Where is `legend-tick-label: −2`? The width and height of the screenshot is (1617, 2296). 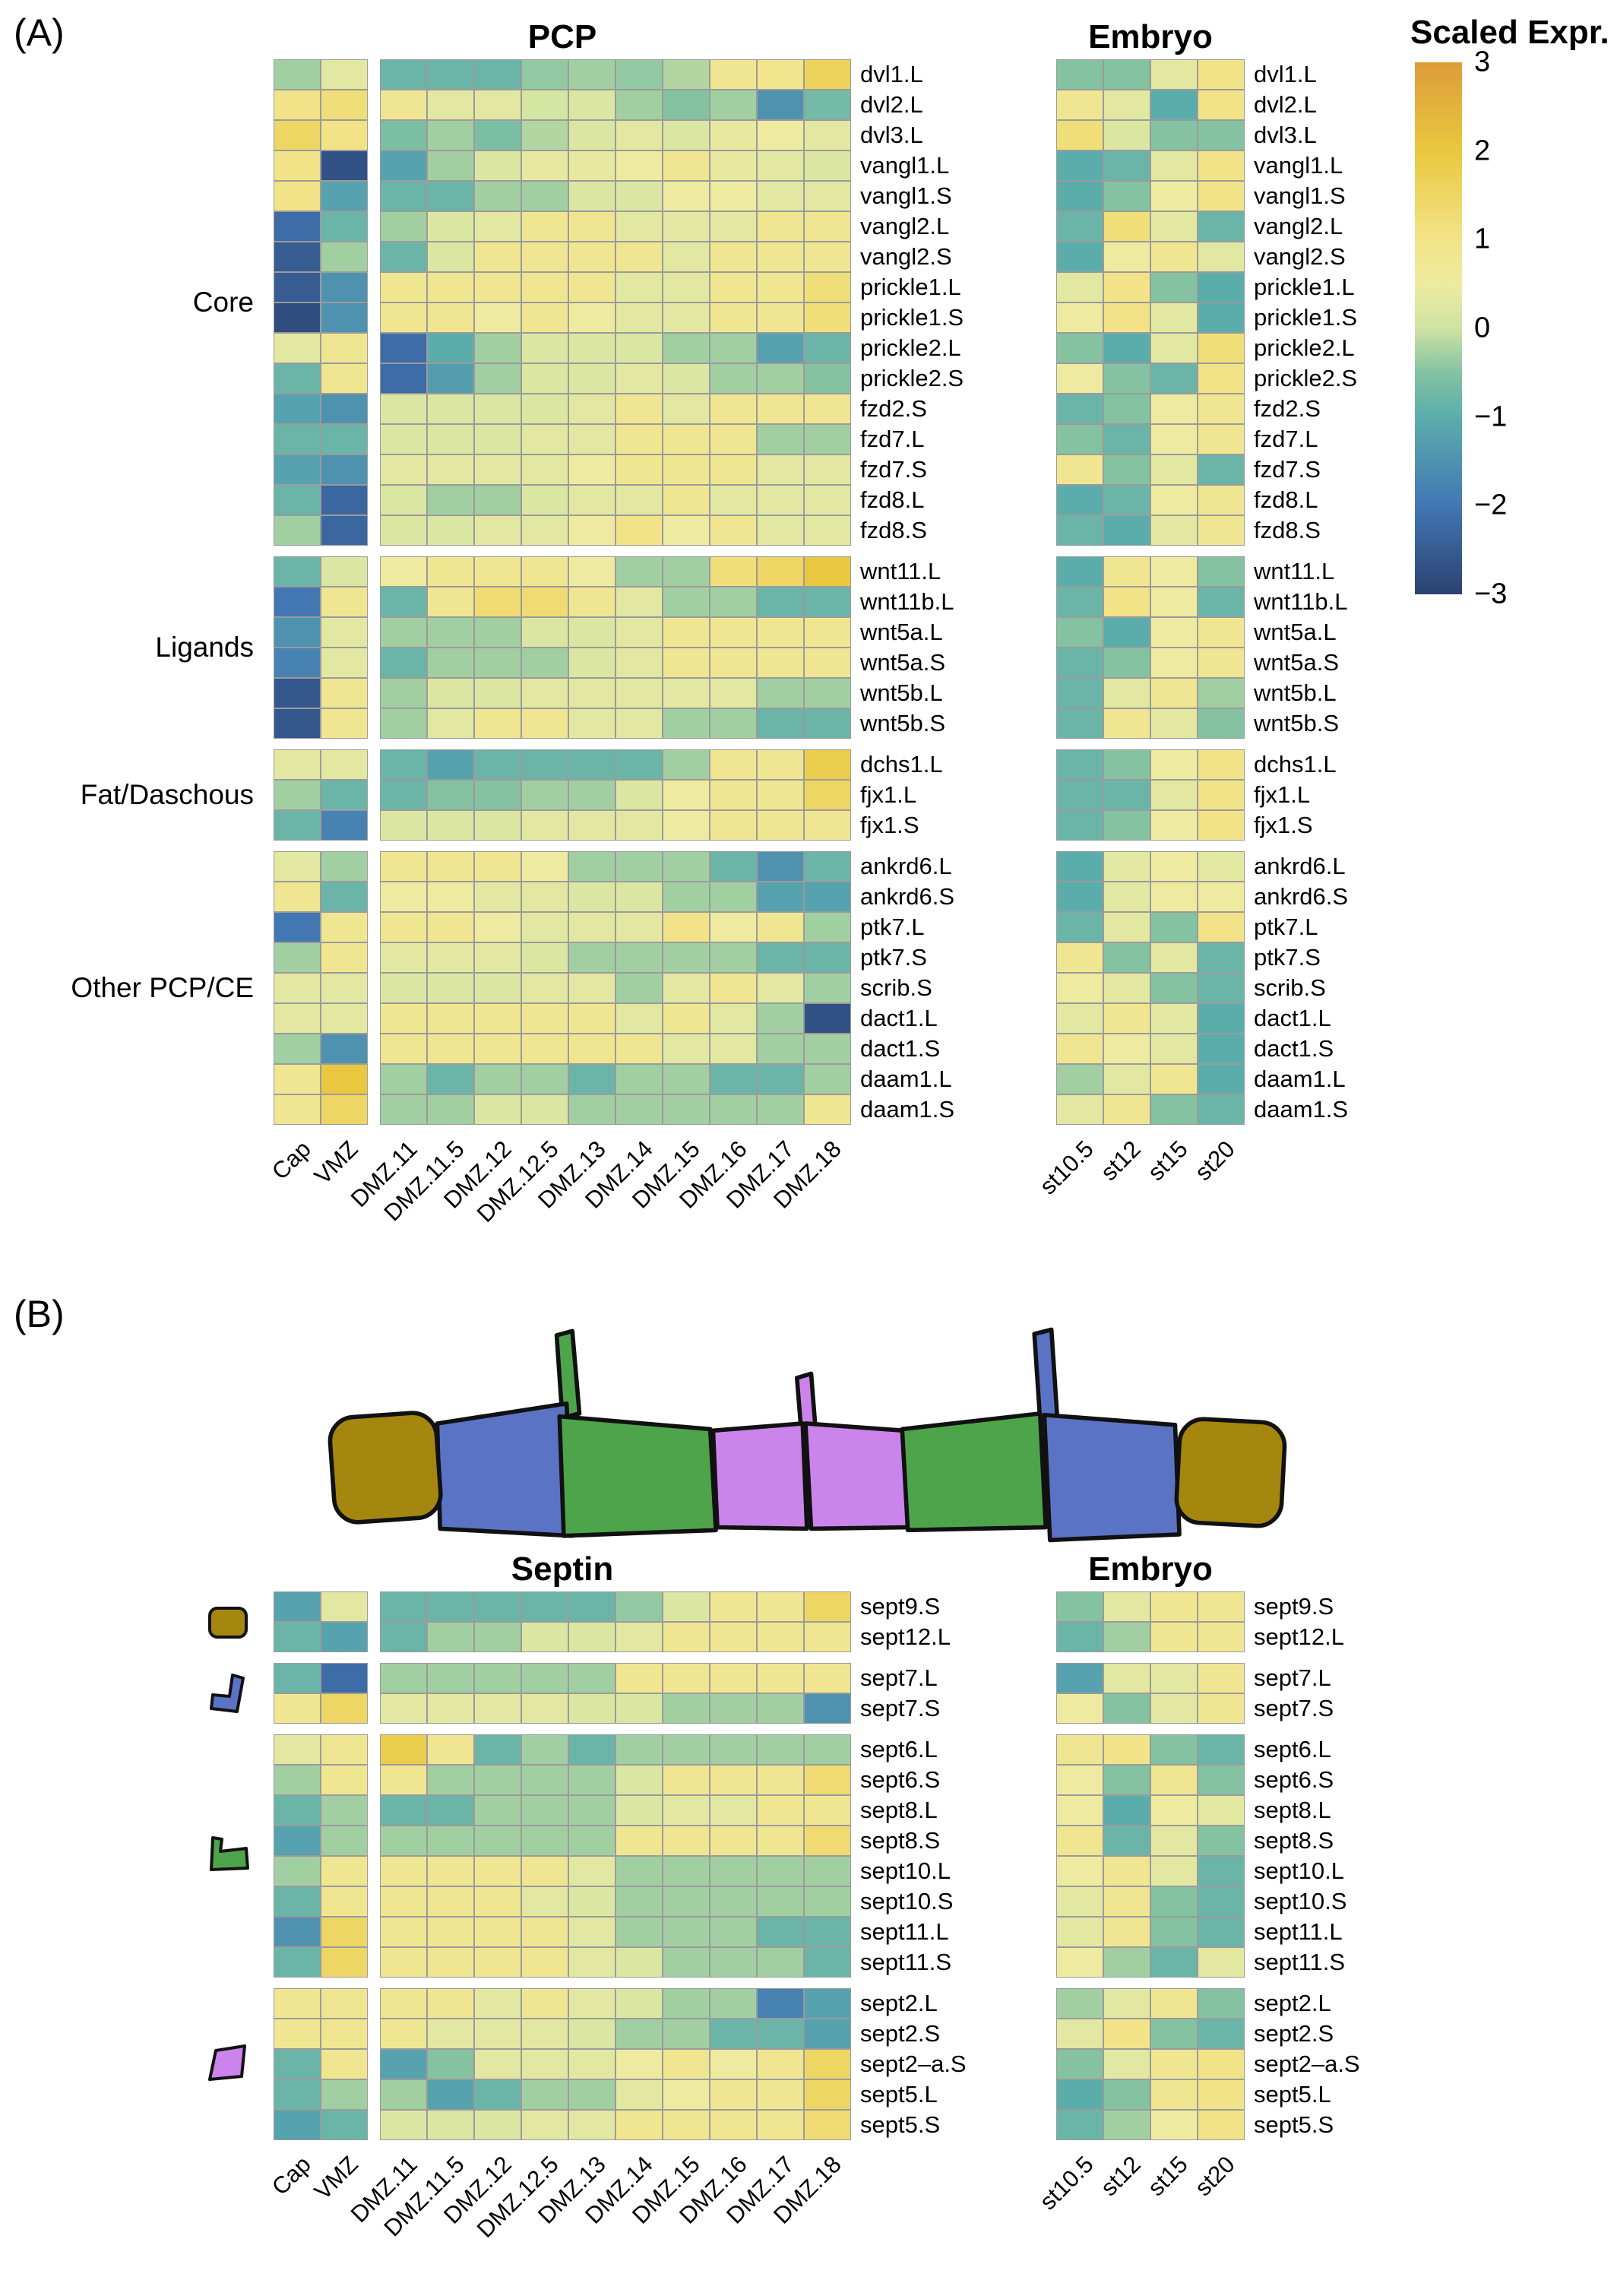
legend-tick-label: −2 is located at coordinates (1491, 505).